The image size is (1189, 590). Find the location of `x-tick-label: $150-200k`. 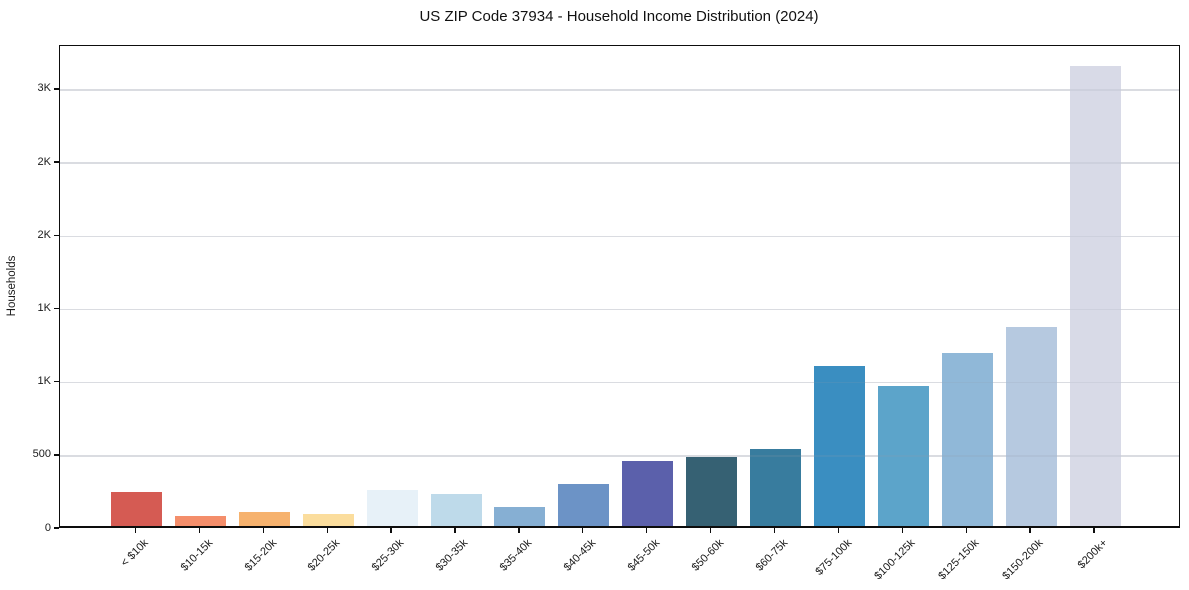

x-tick-label: $150-200k is located at coordinates (1023, 560).